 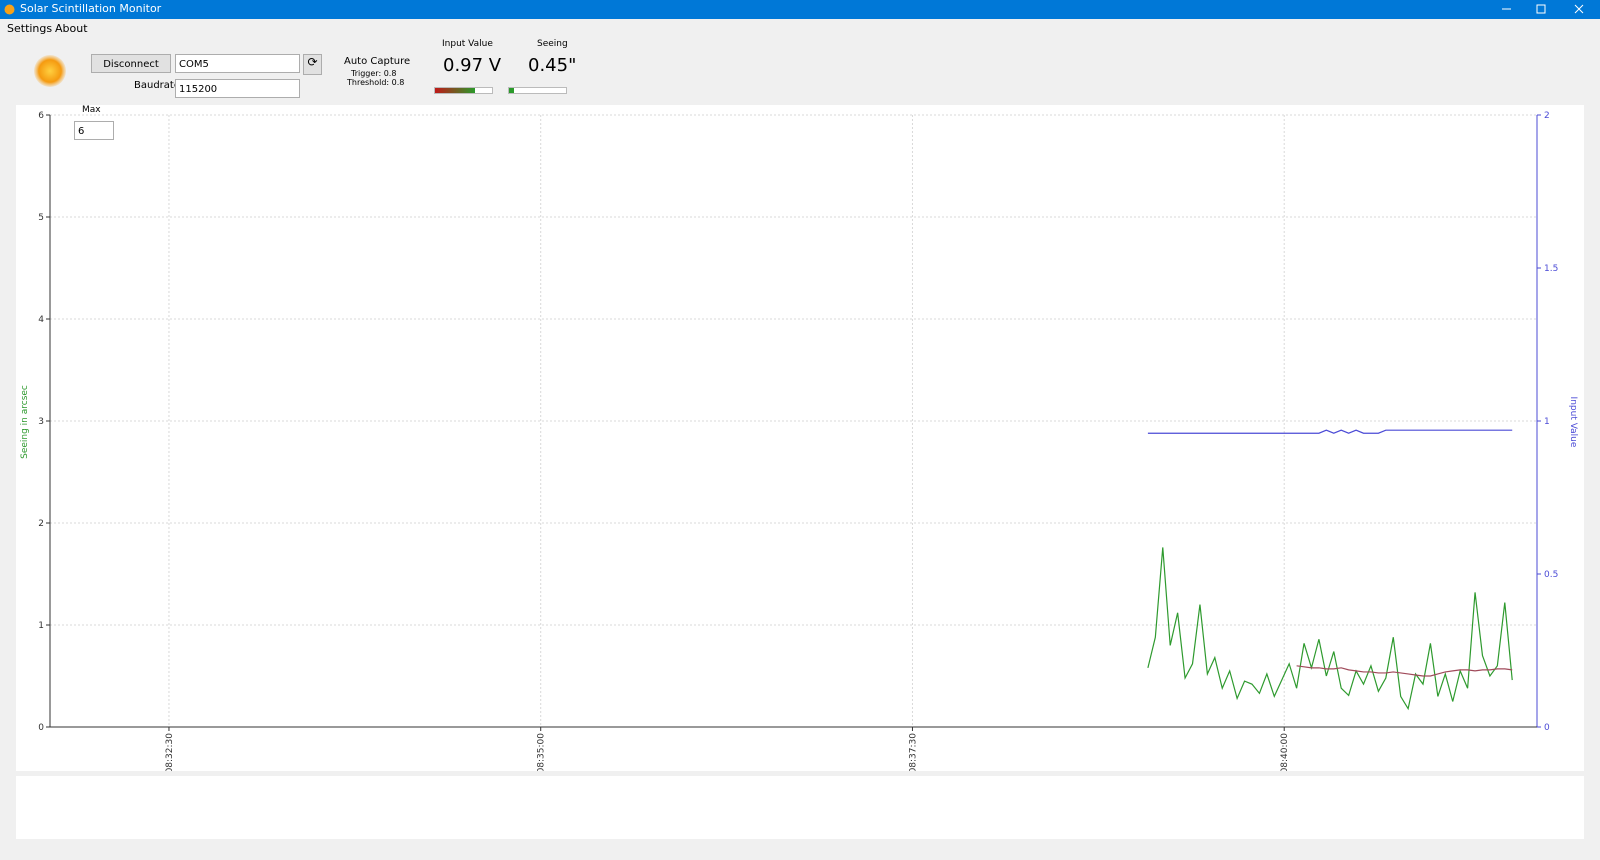 I want to click on y2-axis-label: Input Value, so click(x=1573, y=422).